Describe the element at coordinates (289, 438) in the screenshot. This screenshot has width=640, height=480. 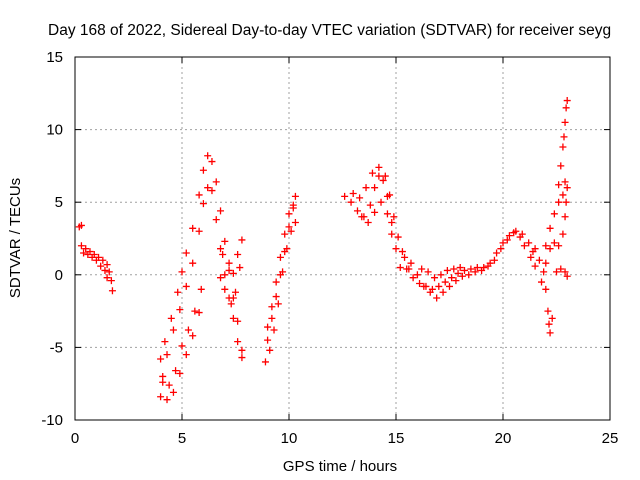
I see `x-tick-label: 10` at that location.